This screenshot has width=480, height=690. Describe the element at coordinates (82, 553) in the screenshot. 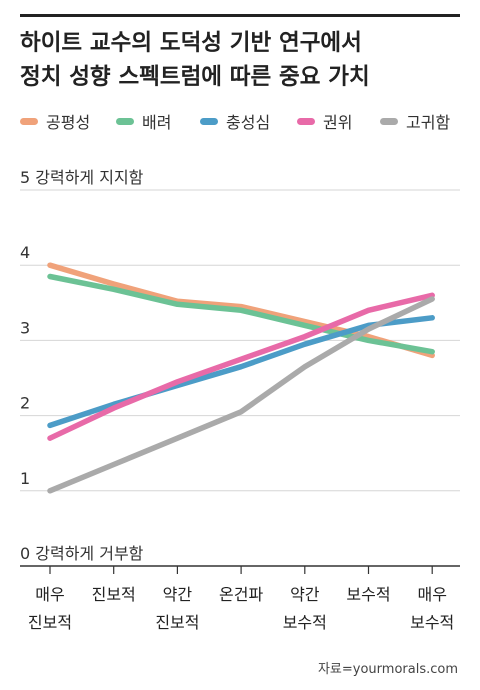

I see `y-tick-label-0: 0 강력하게 거부함` at that location.